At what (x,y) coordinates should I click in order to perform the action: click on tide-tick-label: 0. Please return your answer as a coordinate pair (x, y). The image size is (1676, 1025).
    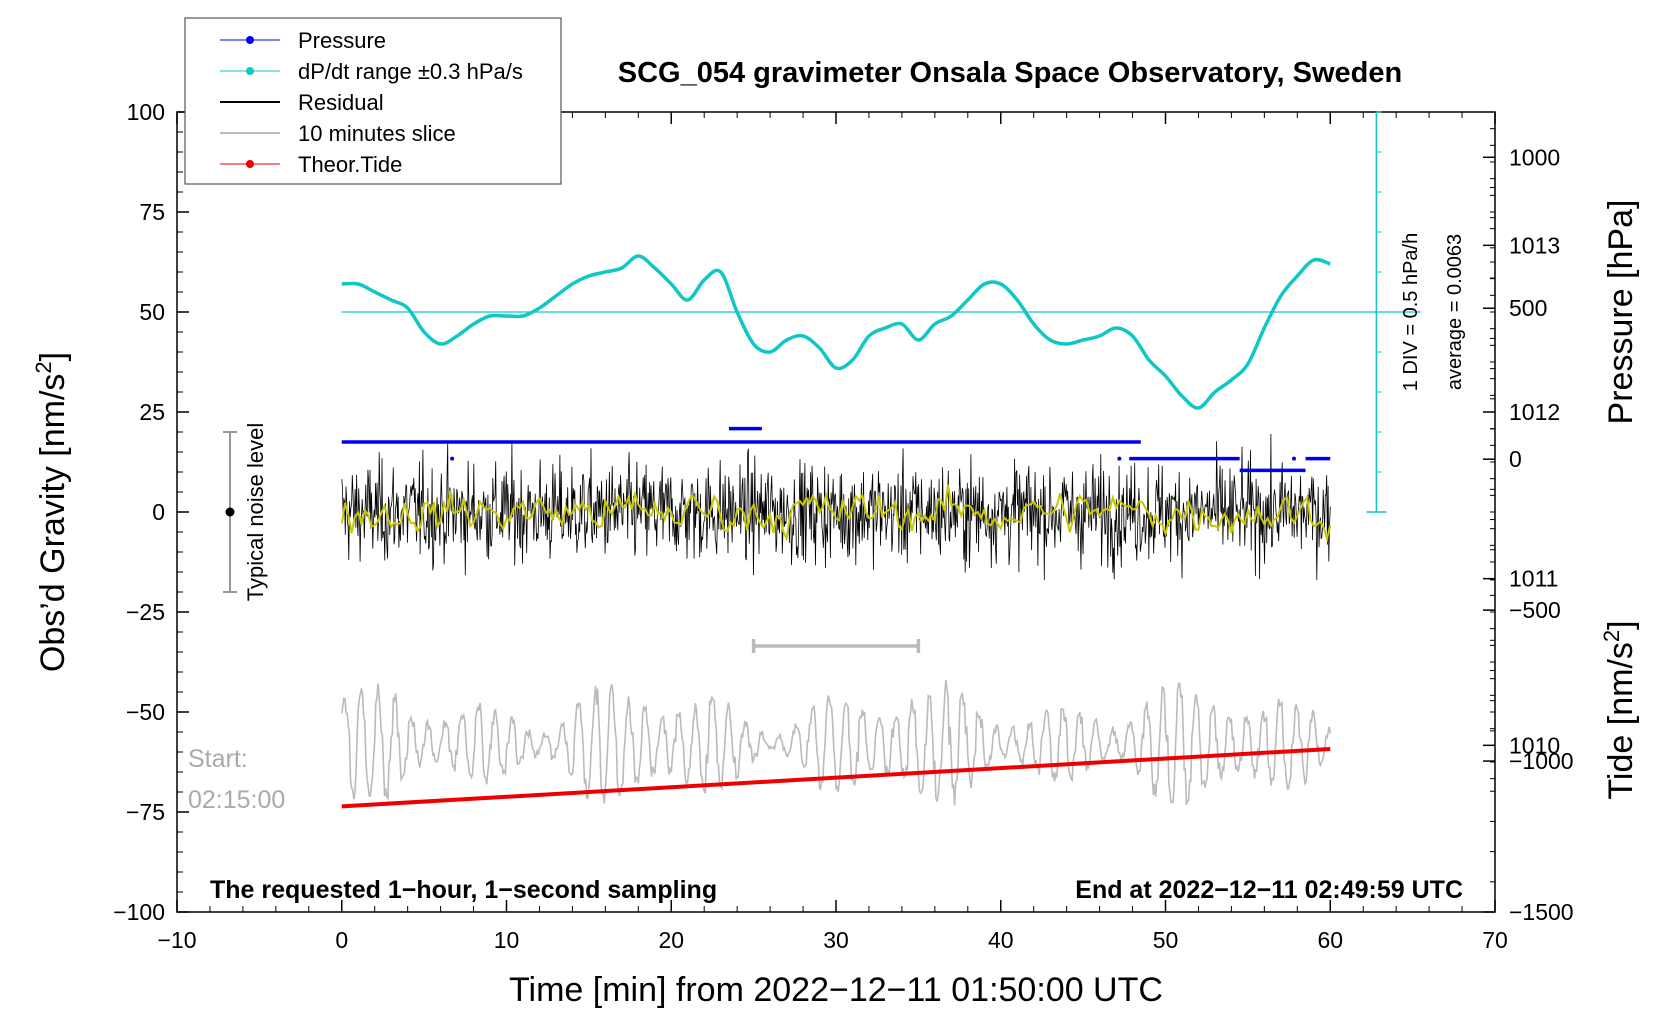
    Looking at the image, I should click on (1515, 459).